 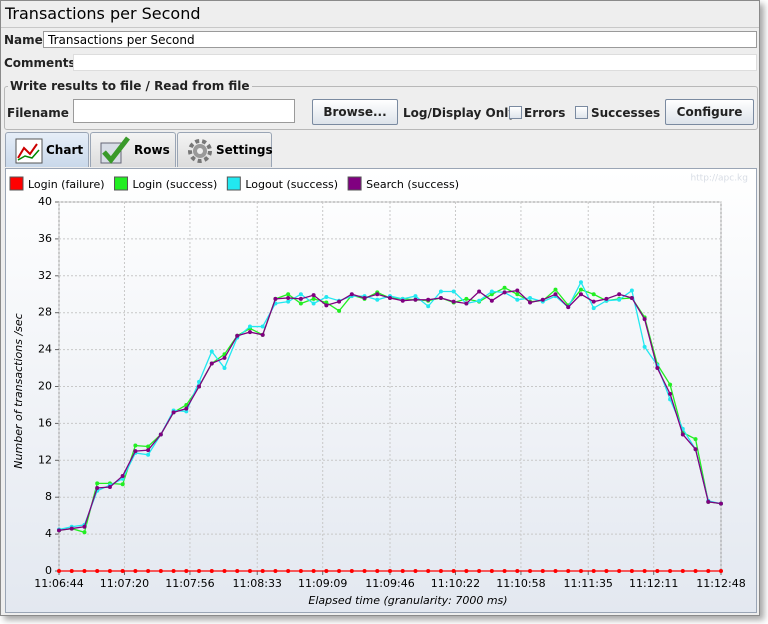 What do you see at coordinates (45, 386) in the screenshot?
I see `y-tick-label: 20` at bounding box center [45, 386].